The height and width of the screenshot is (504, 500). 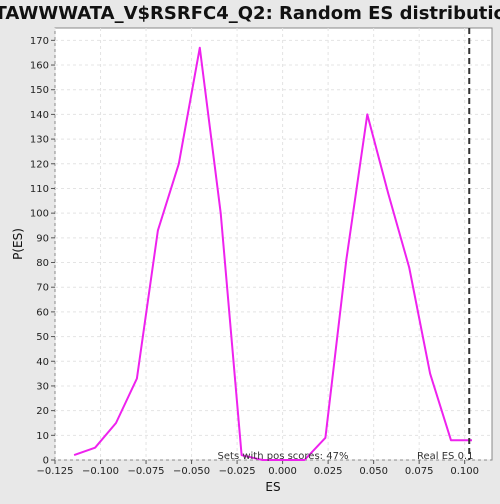 I want to click on y-tick-label: 170, so click(x=39, y=41).